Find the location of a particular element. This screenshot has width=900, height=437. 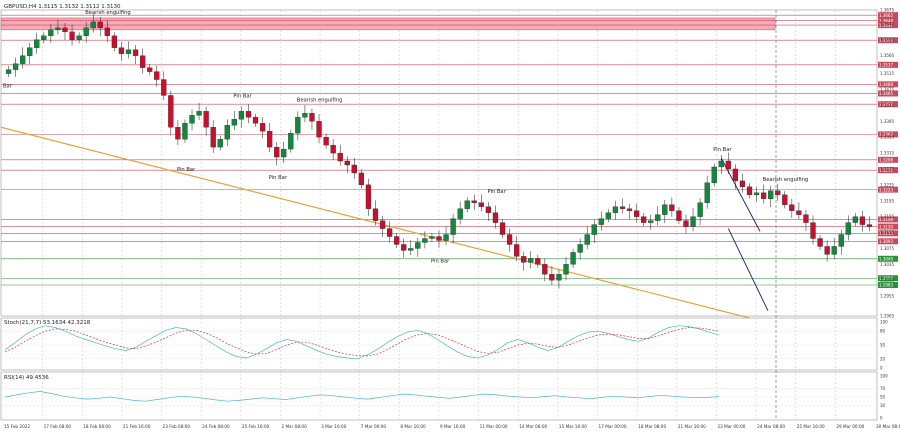

price-tick-label: 1.3435 is located at coordinates (887, 105).